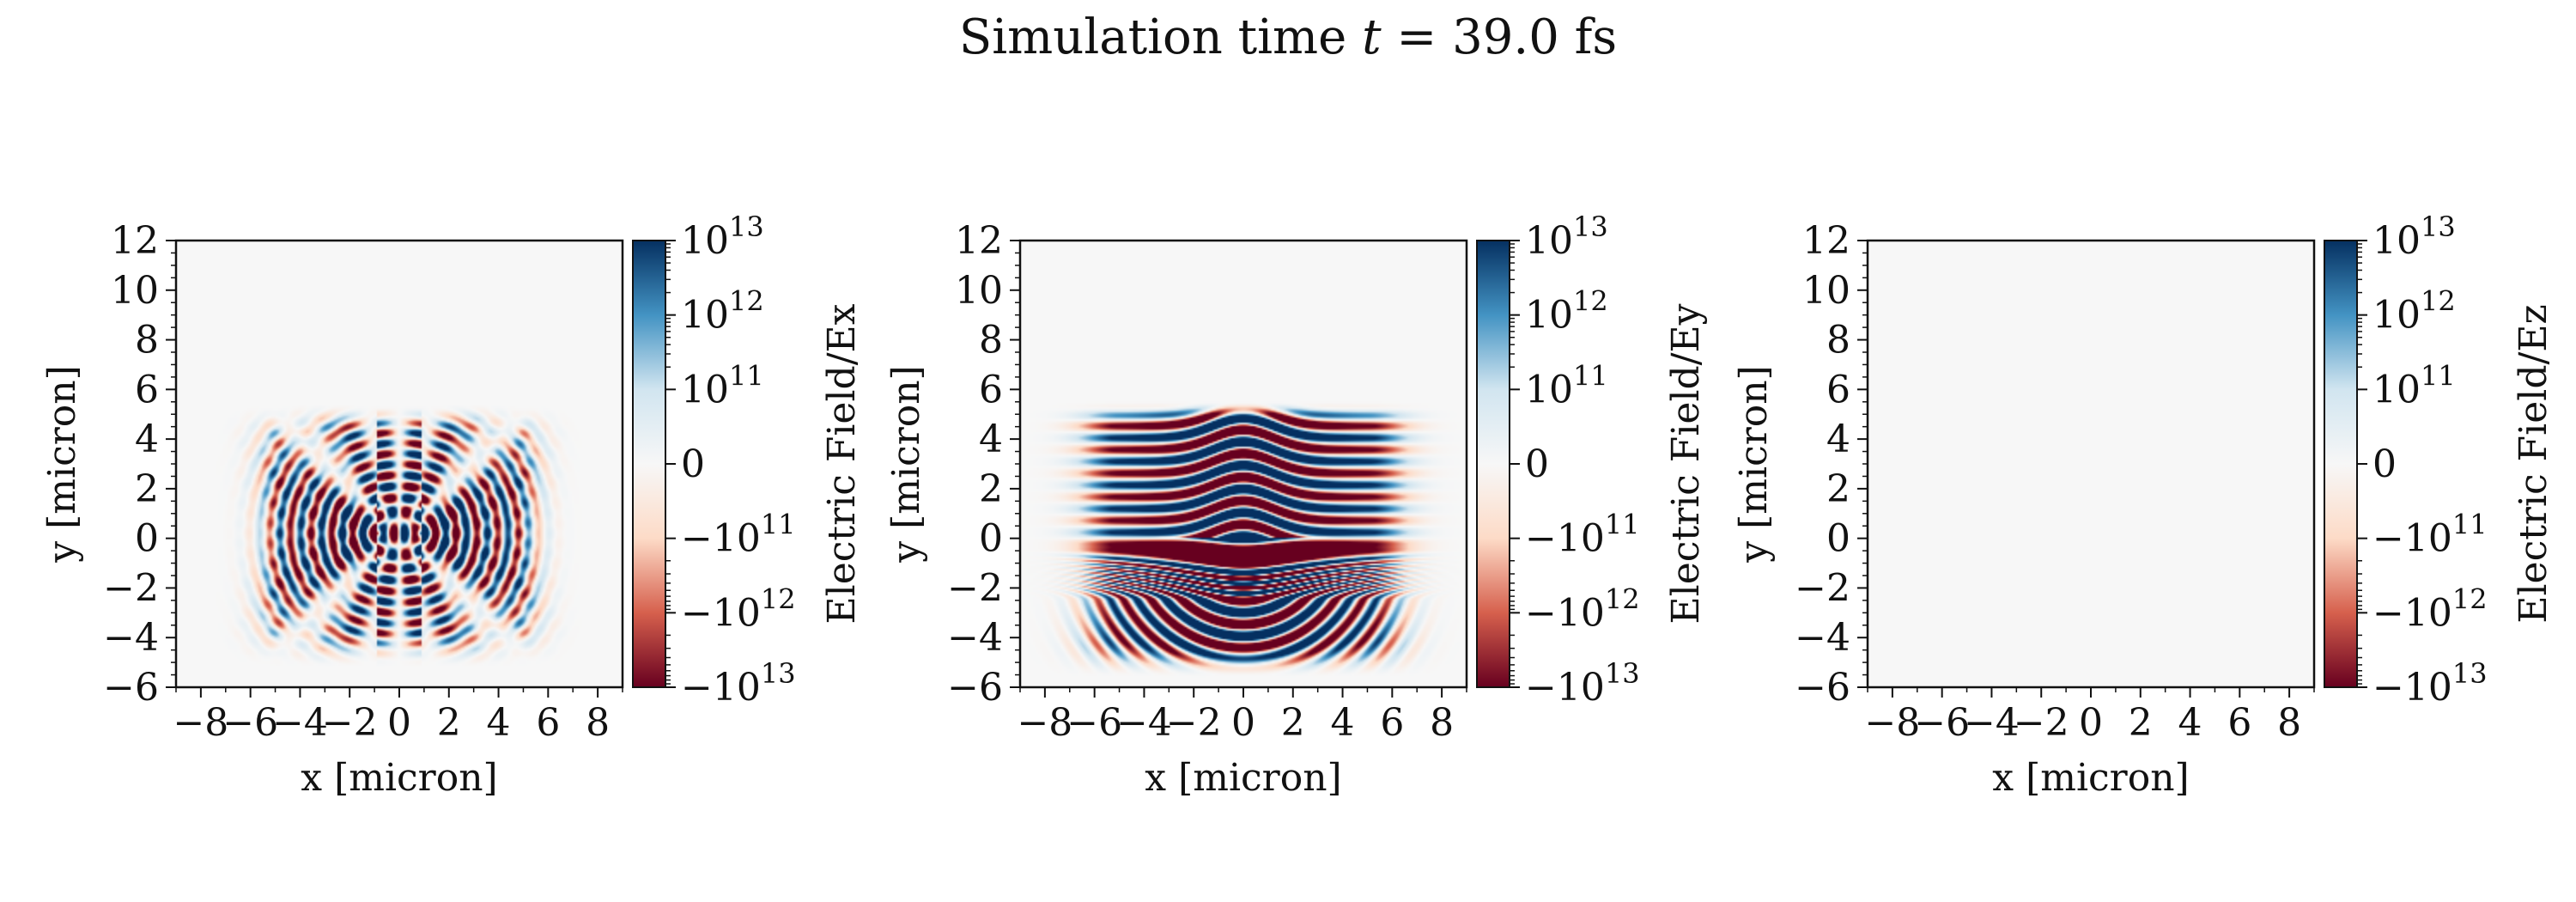 The height and width of the screenshot is (902, 2576). I want to click on heatmap-image-ez, so click(2091, 464).